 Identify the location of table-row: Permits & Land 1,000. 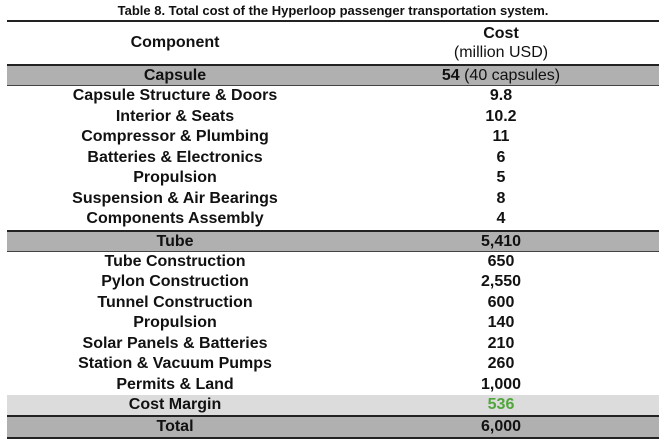
(333, 385).